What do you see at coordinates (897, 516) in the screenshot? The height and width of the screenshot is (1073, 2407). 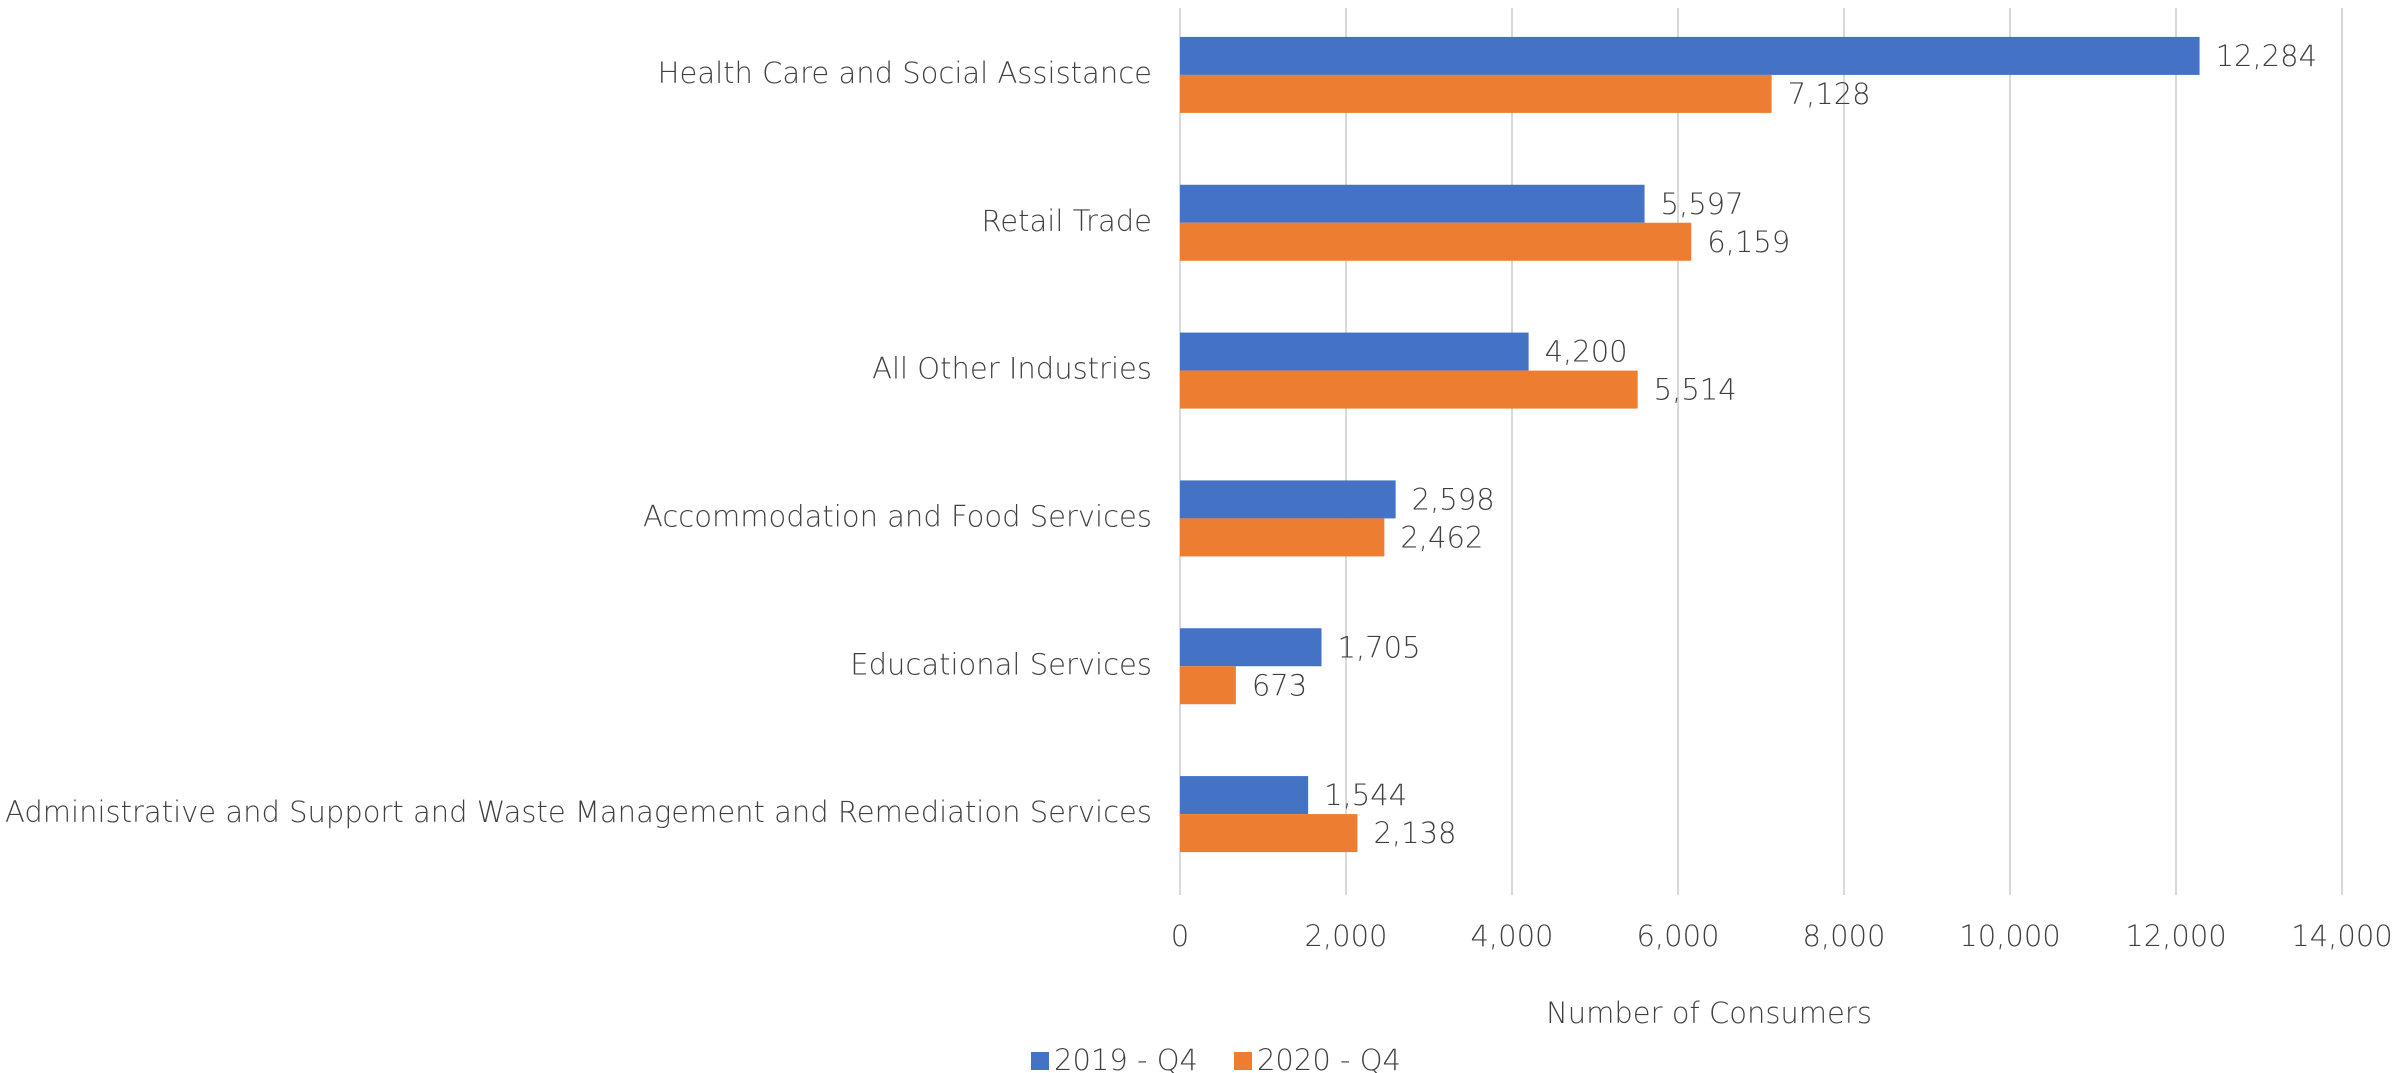 I see `y-tick-label: Accommodation and Food Services` at bounding box center [897, 516].